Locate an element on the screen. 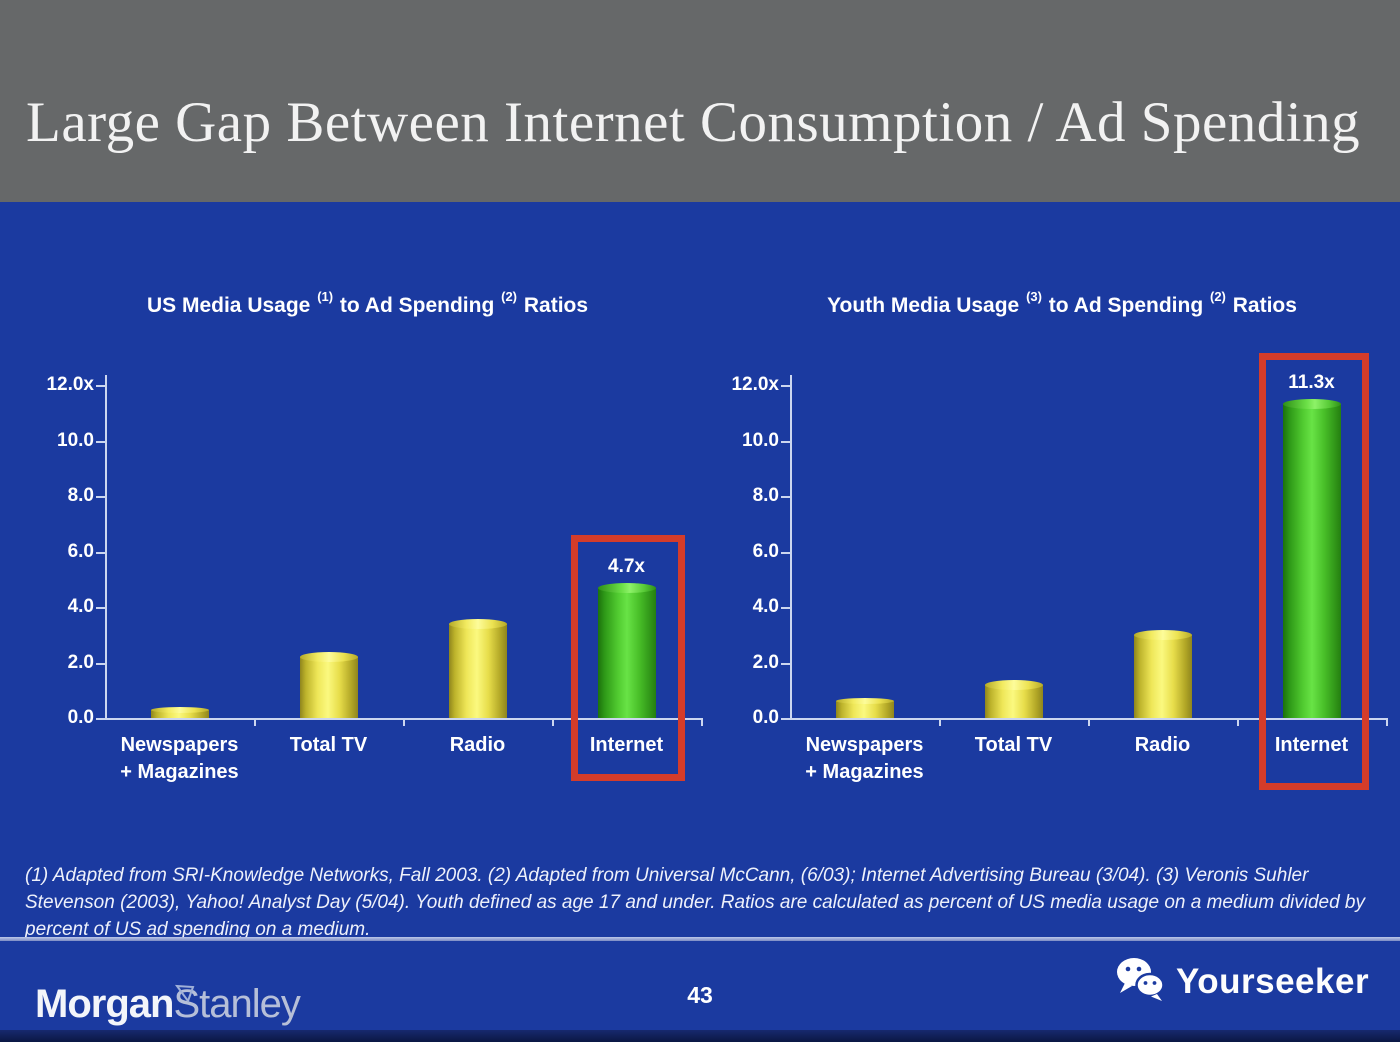 The image size is (1400, 1042). bottom-strip is located at coordinates (700, 1036).